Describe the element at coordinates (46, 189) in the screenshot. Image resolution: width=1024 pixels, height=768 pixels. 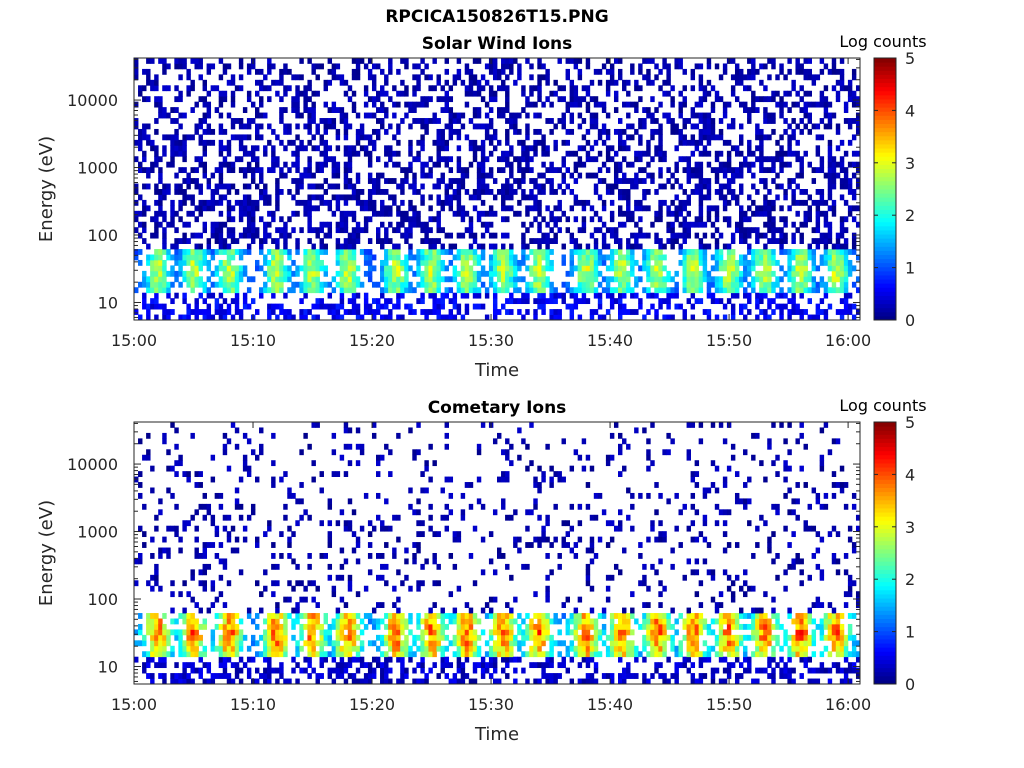
I see `y-axis-label: Energy (eV)` at that location.